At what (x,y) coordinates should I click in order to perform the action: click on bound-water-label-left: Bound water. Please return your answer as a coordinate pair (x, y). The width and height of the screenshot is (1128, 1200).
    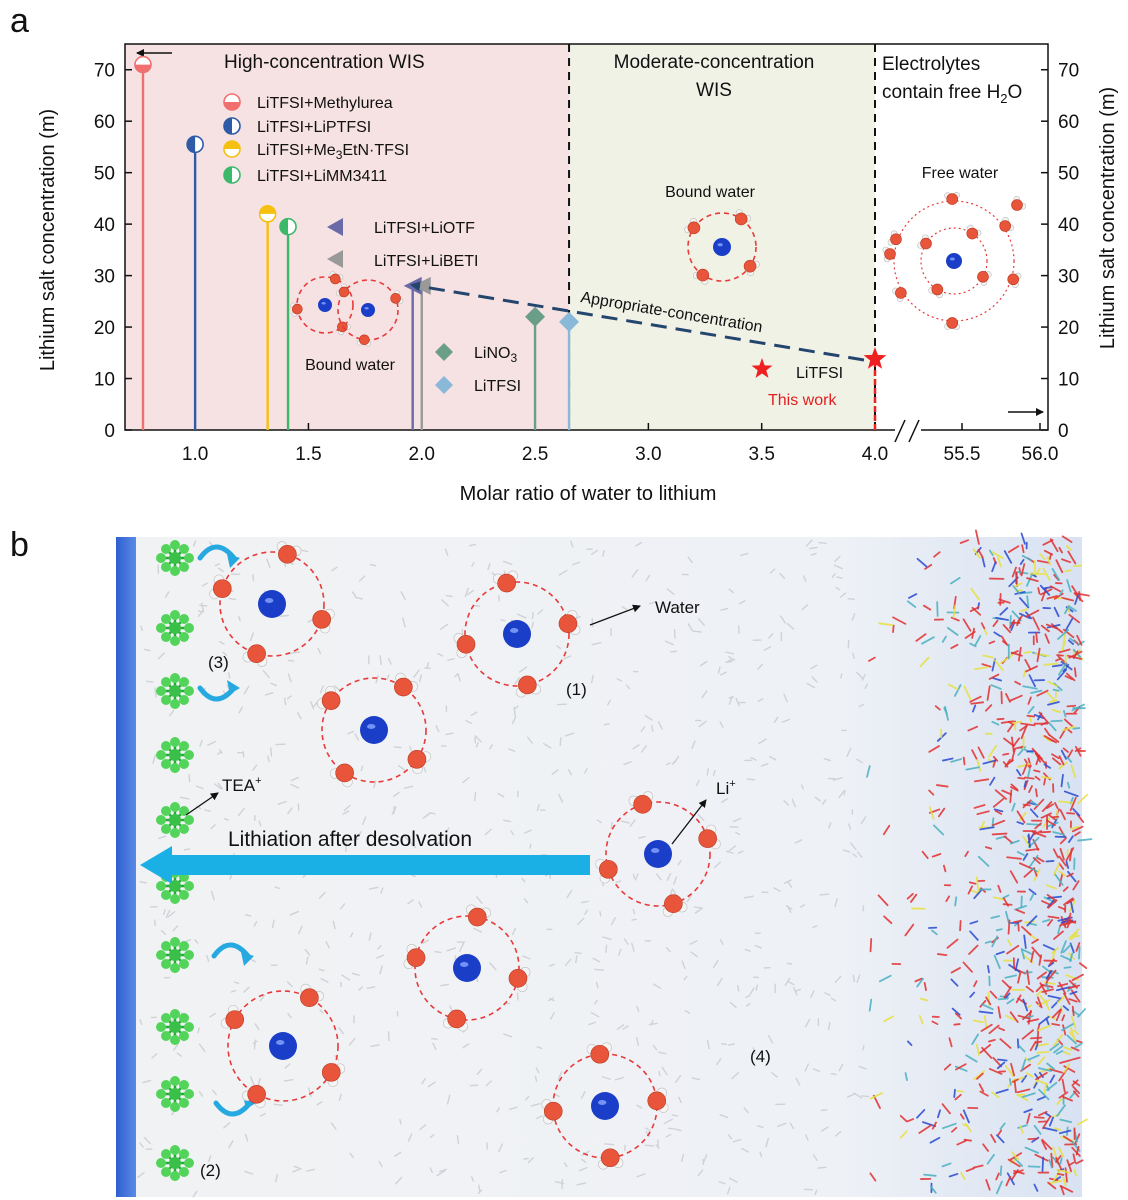
    Looking at the image, I should click on (350, 365).